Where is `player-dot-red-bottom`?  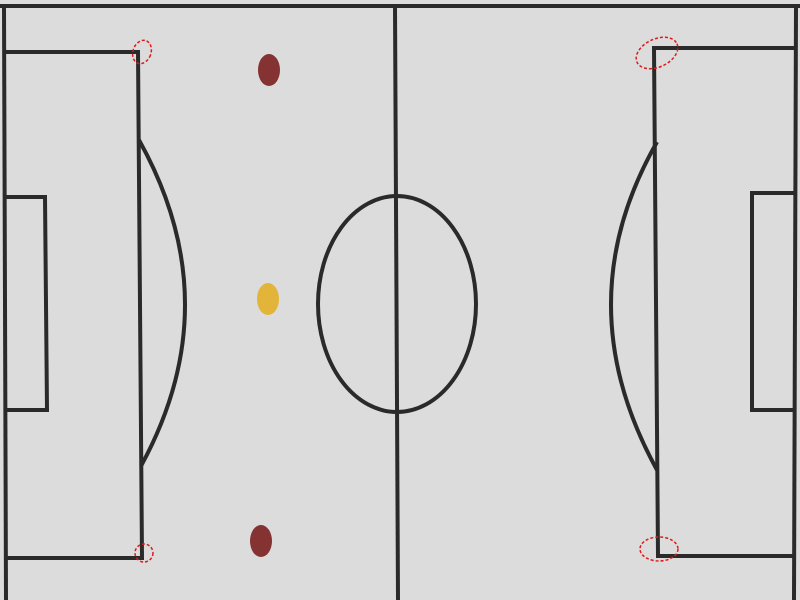
player-dot-red-bottom is located at coordinates (261, 541).